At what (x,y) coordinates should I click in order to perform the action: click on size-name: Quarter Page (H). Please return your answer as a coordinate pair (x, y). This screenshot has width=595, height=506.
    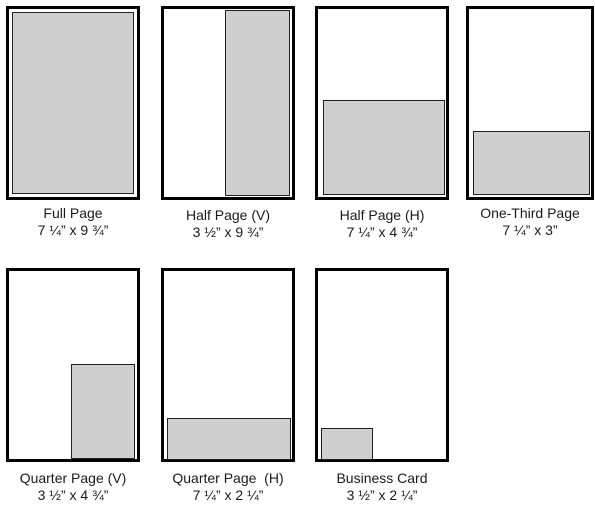
    Looking at the image, I should click on (228, 478).